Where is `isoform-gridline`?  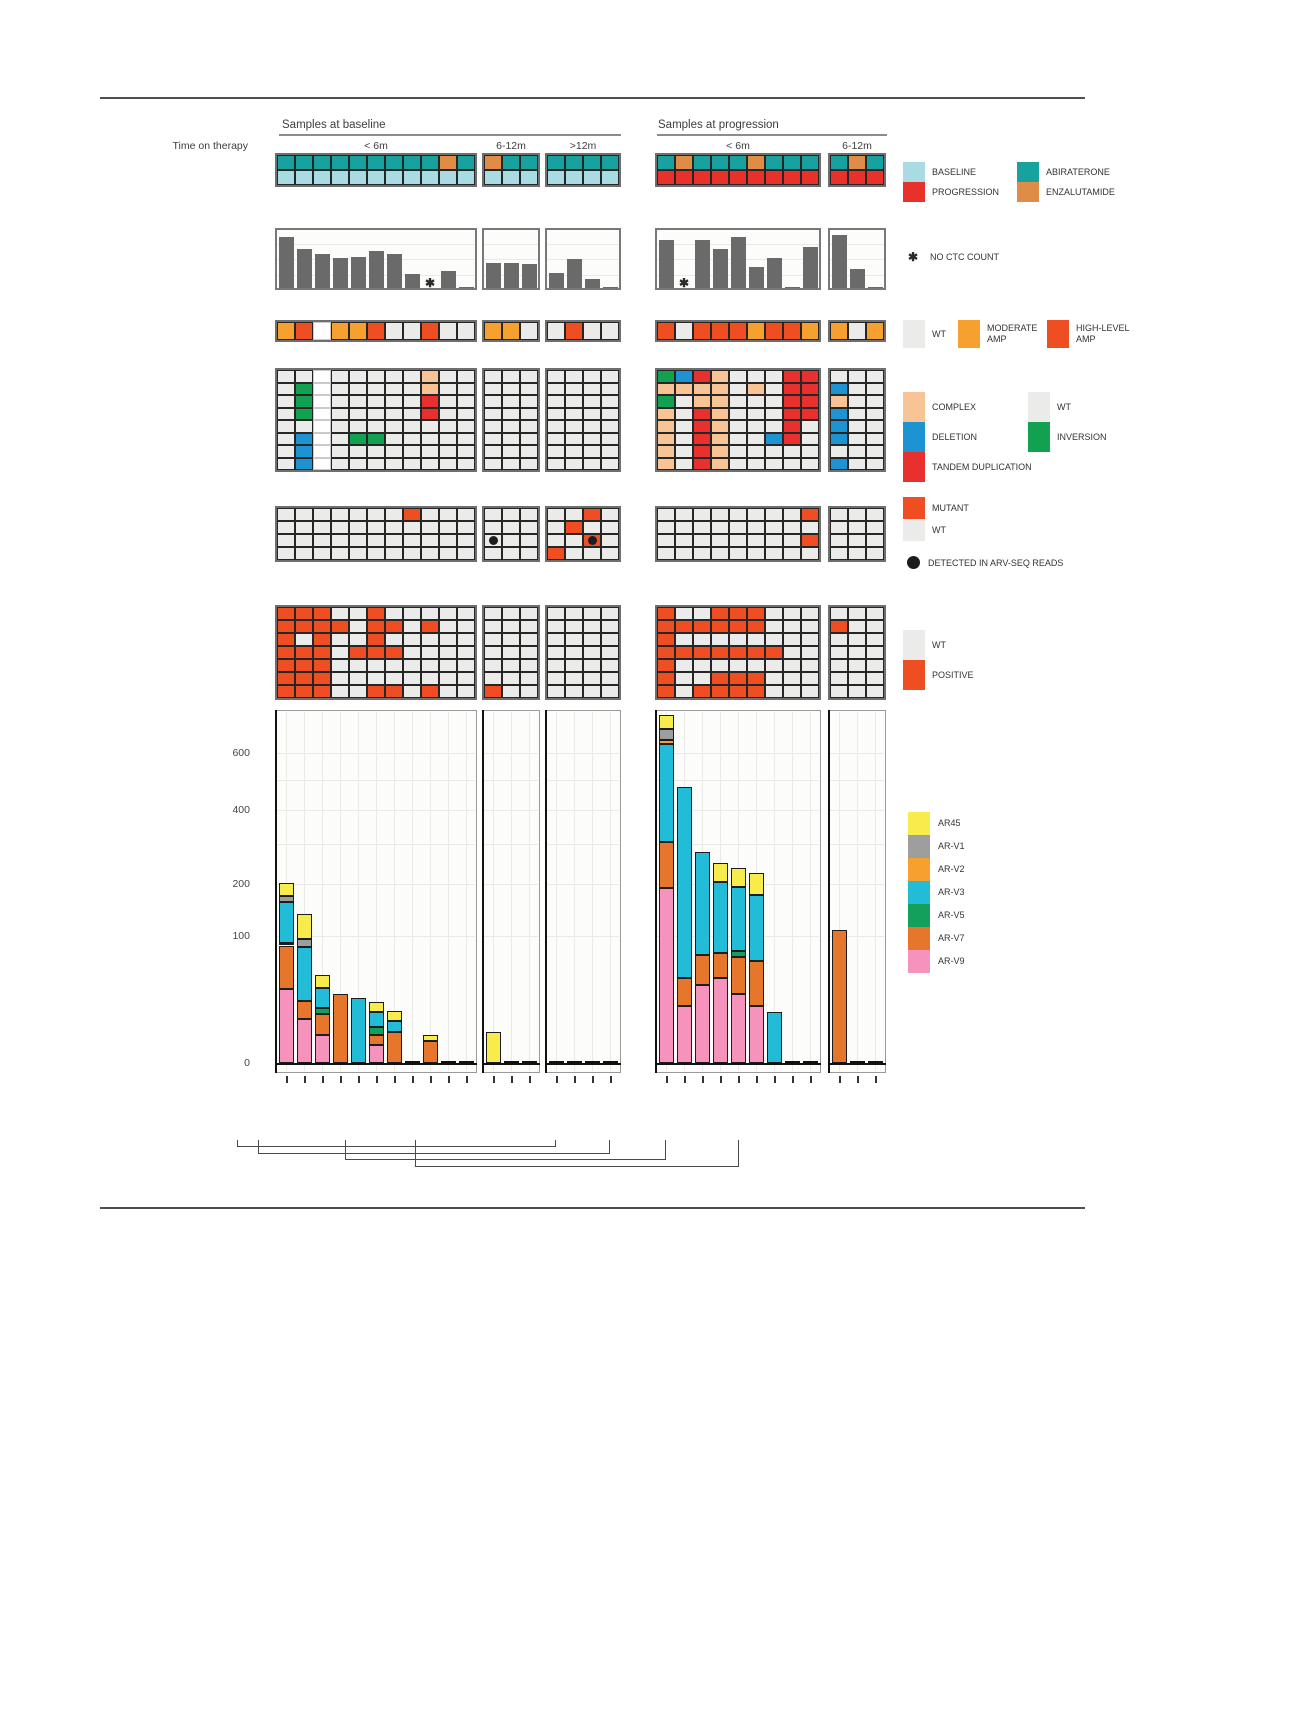 isoform-gridline is located at coordinates (583, 780).